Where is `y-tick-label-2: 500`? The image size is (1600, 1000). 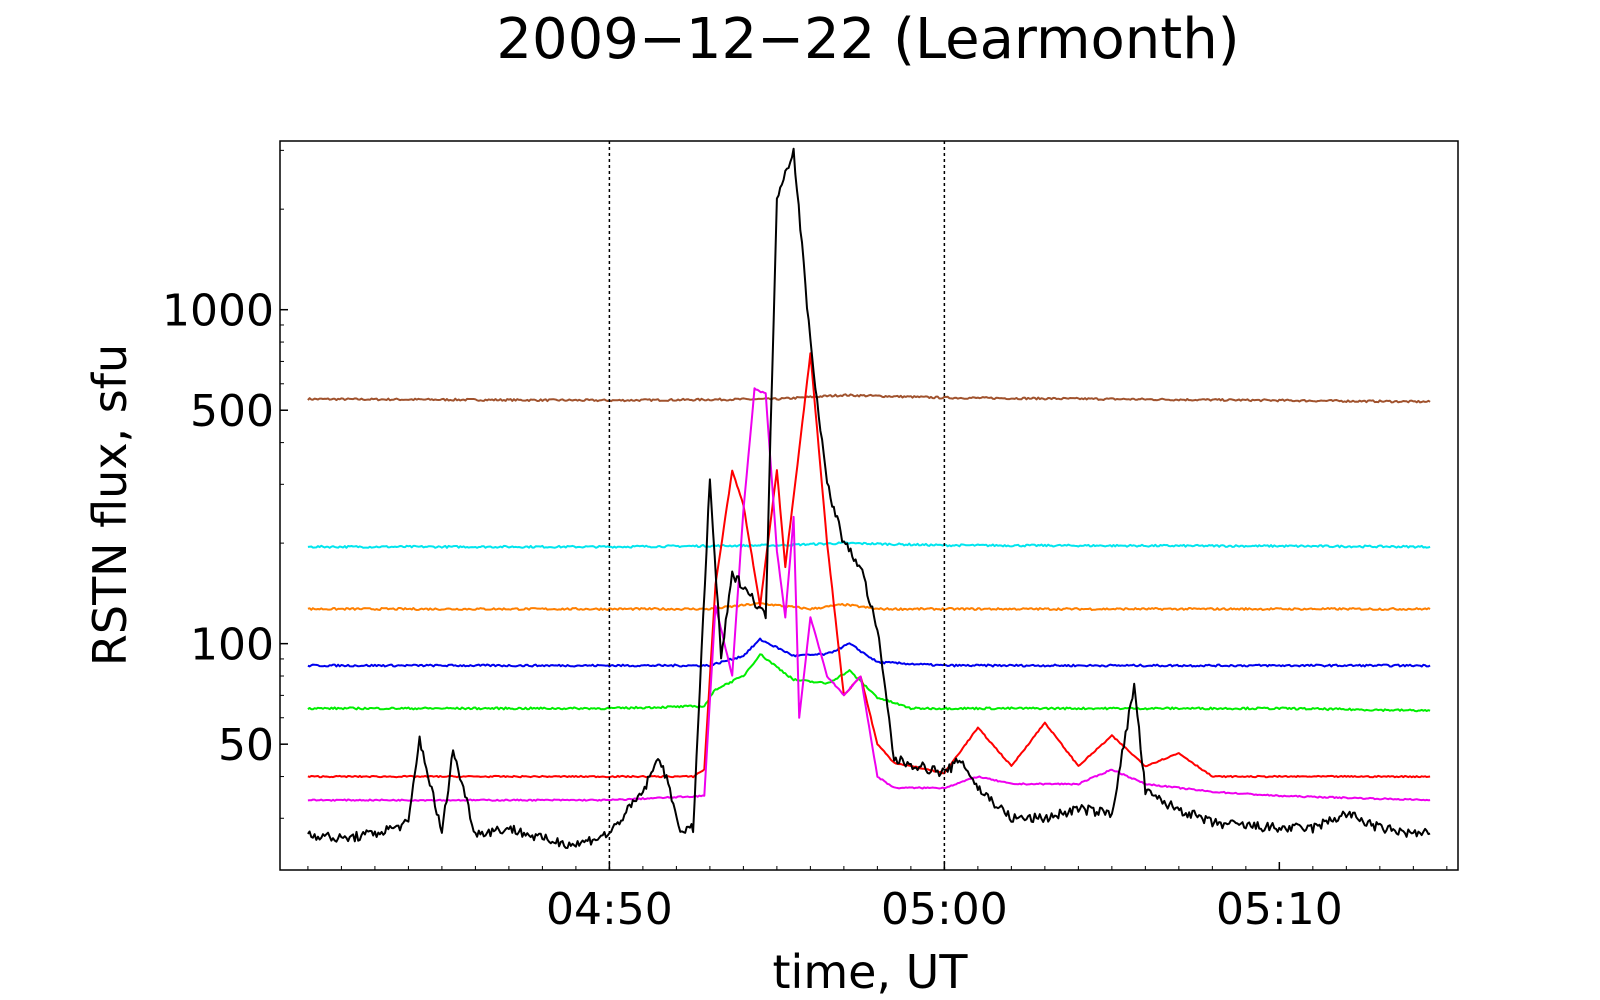
y-tick-label-2: 500 is located at coordinates (232, 411).